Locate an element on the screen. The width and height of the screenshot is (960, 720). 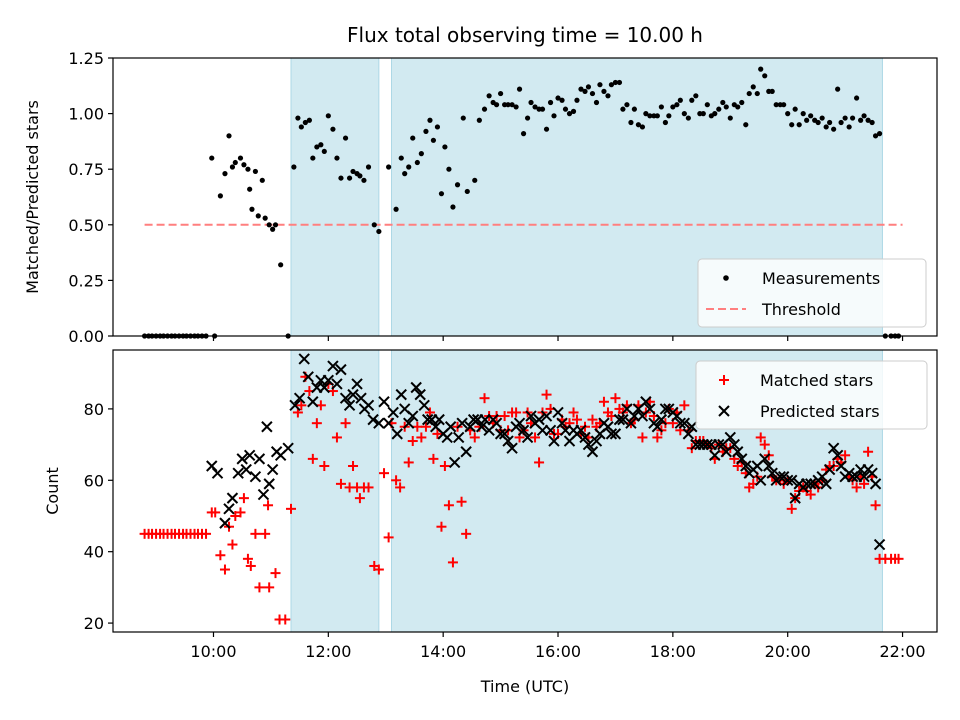
y-tick-label: 20 is located at coordinates (94, 623).